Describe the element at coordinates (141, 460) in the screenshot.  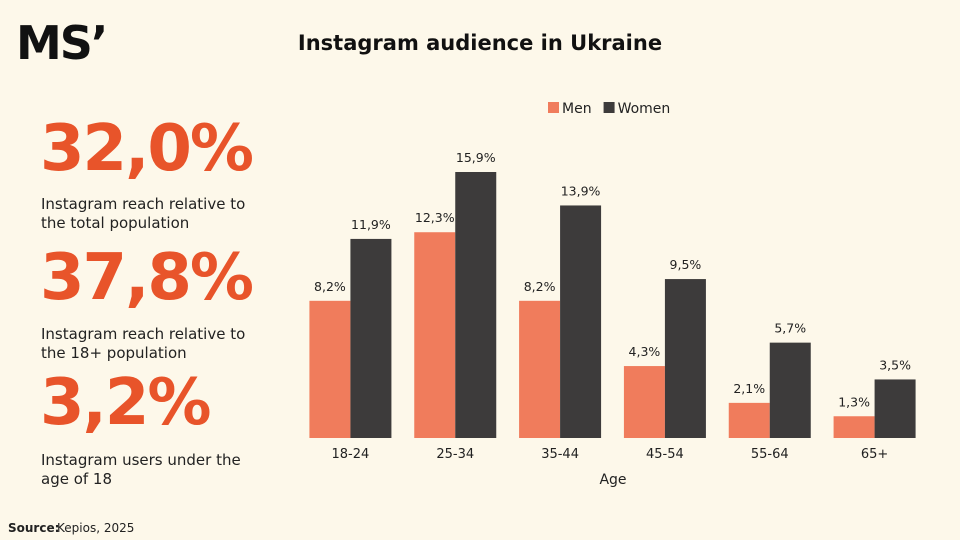
I see `stat-label: Instagram users under the` at that location.